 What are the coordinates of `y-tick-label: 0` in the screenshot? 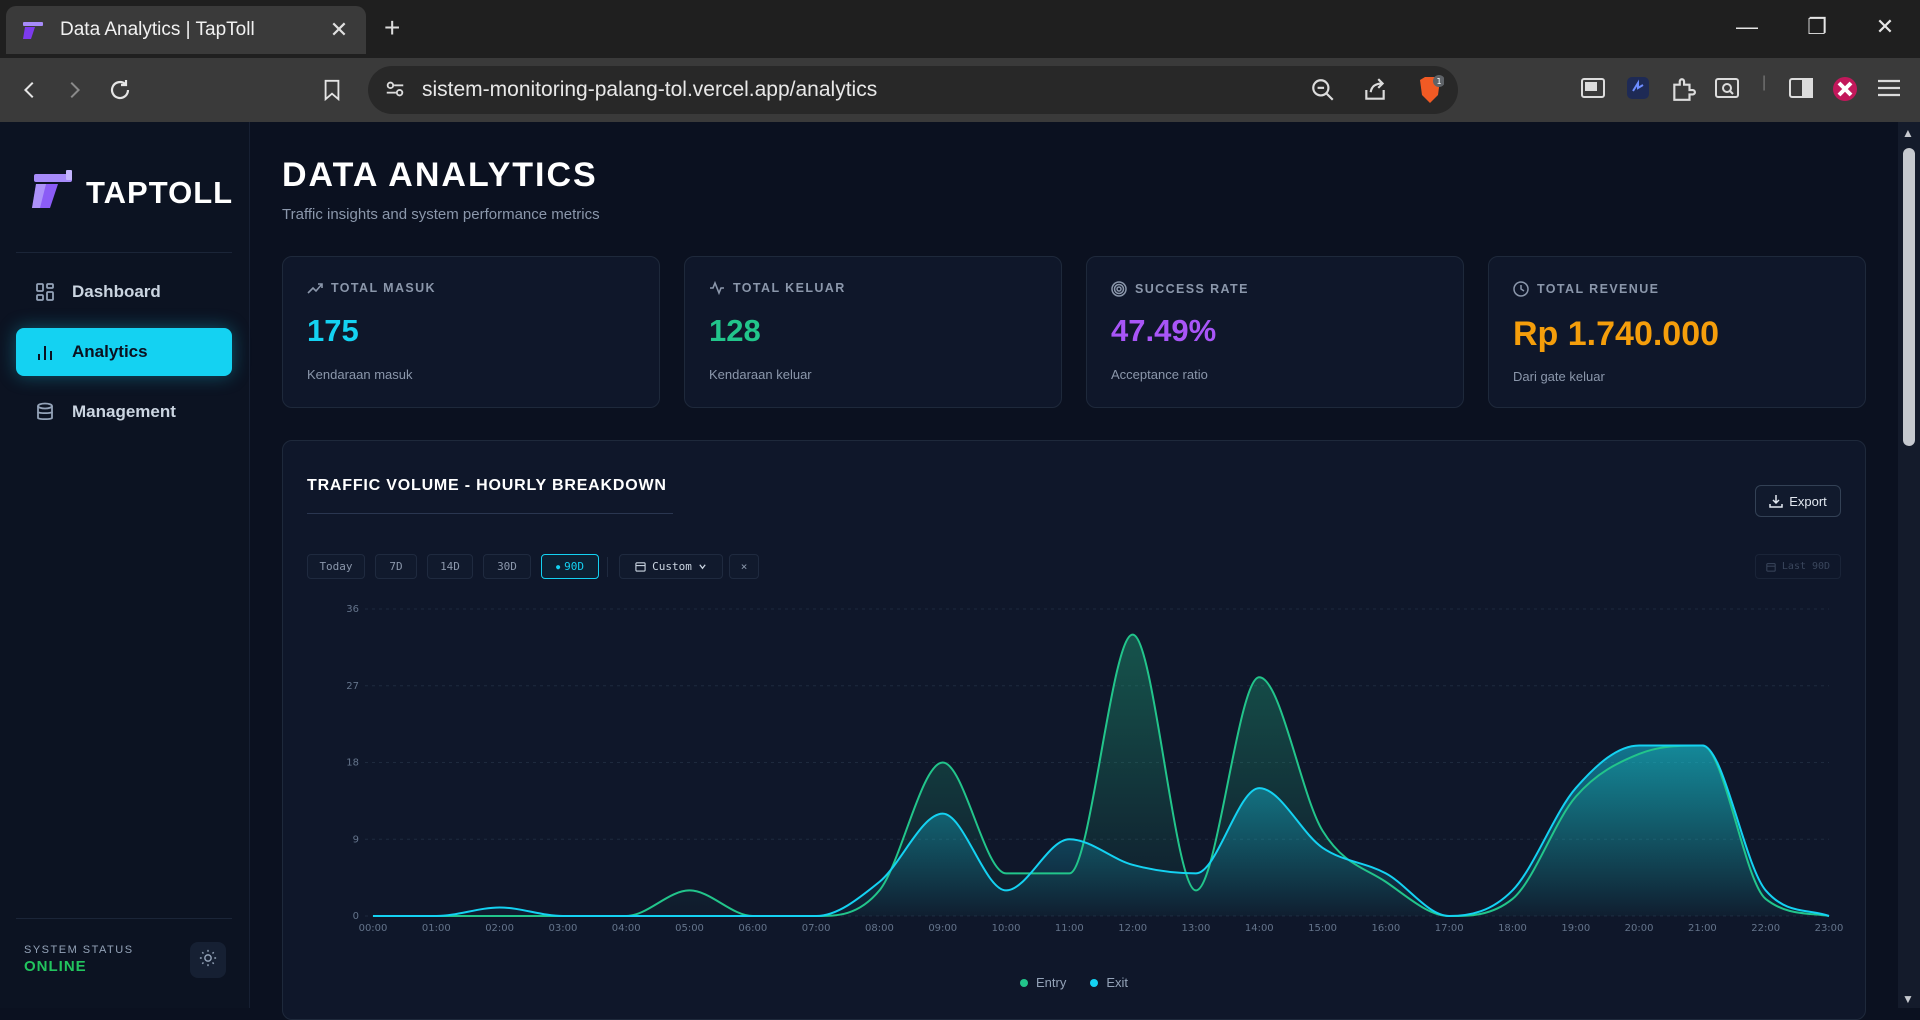 It's located at (356, 916).